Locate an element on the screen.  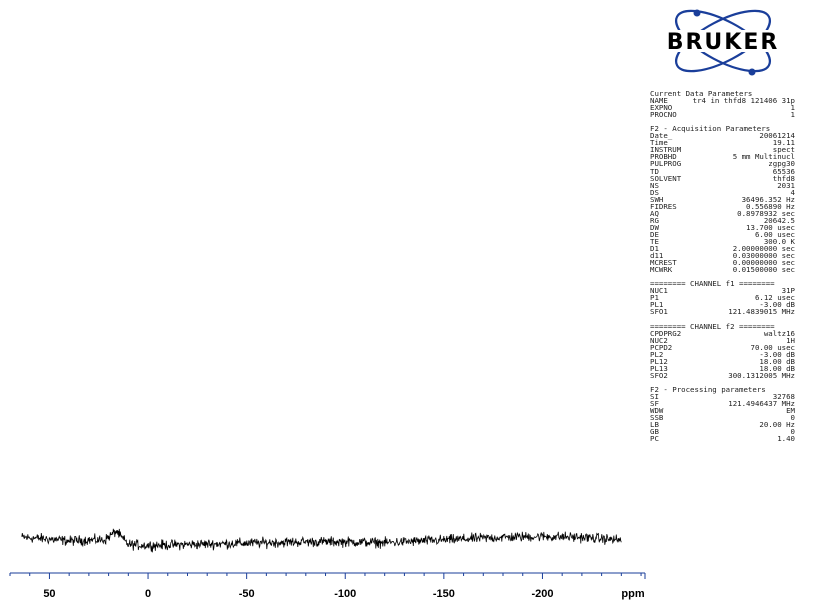
param-row: SOLVENT thfd8 is located at coordinates (722, 178).